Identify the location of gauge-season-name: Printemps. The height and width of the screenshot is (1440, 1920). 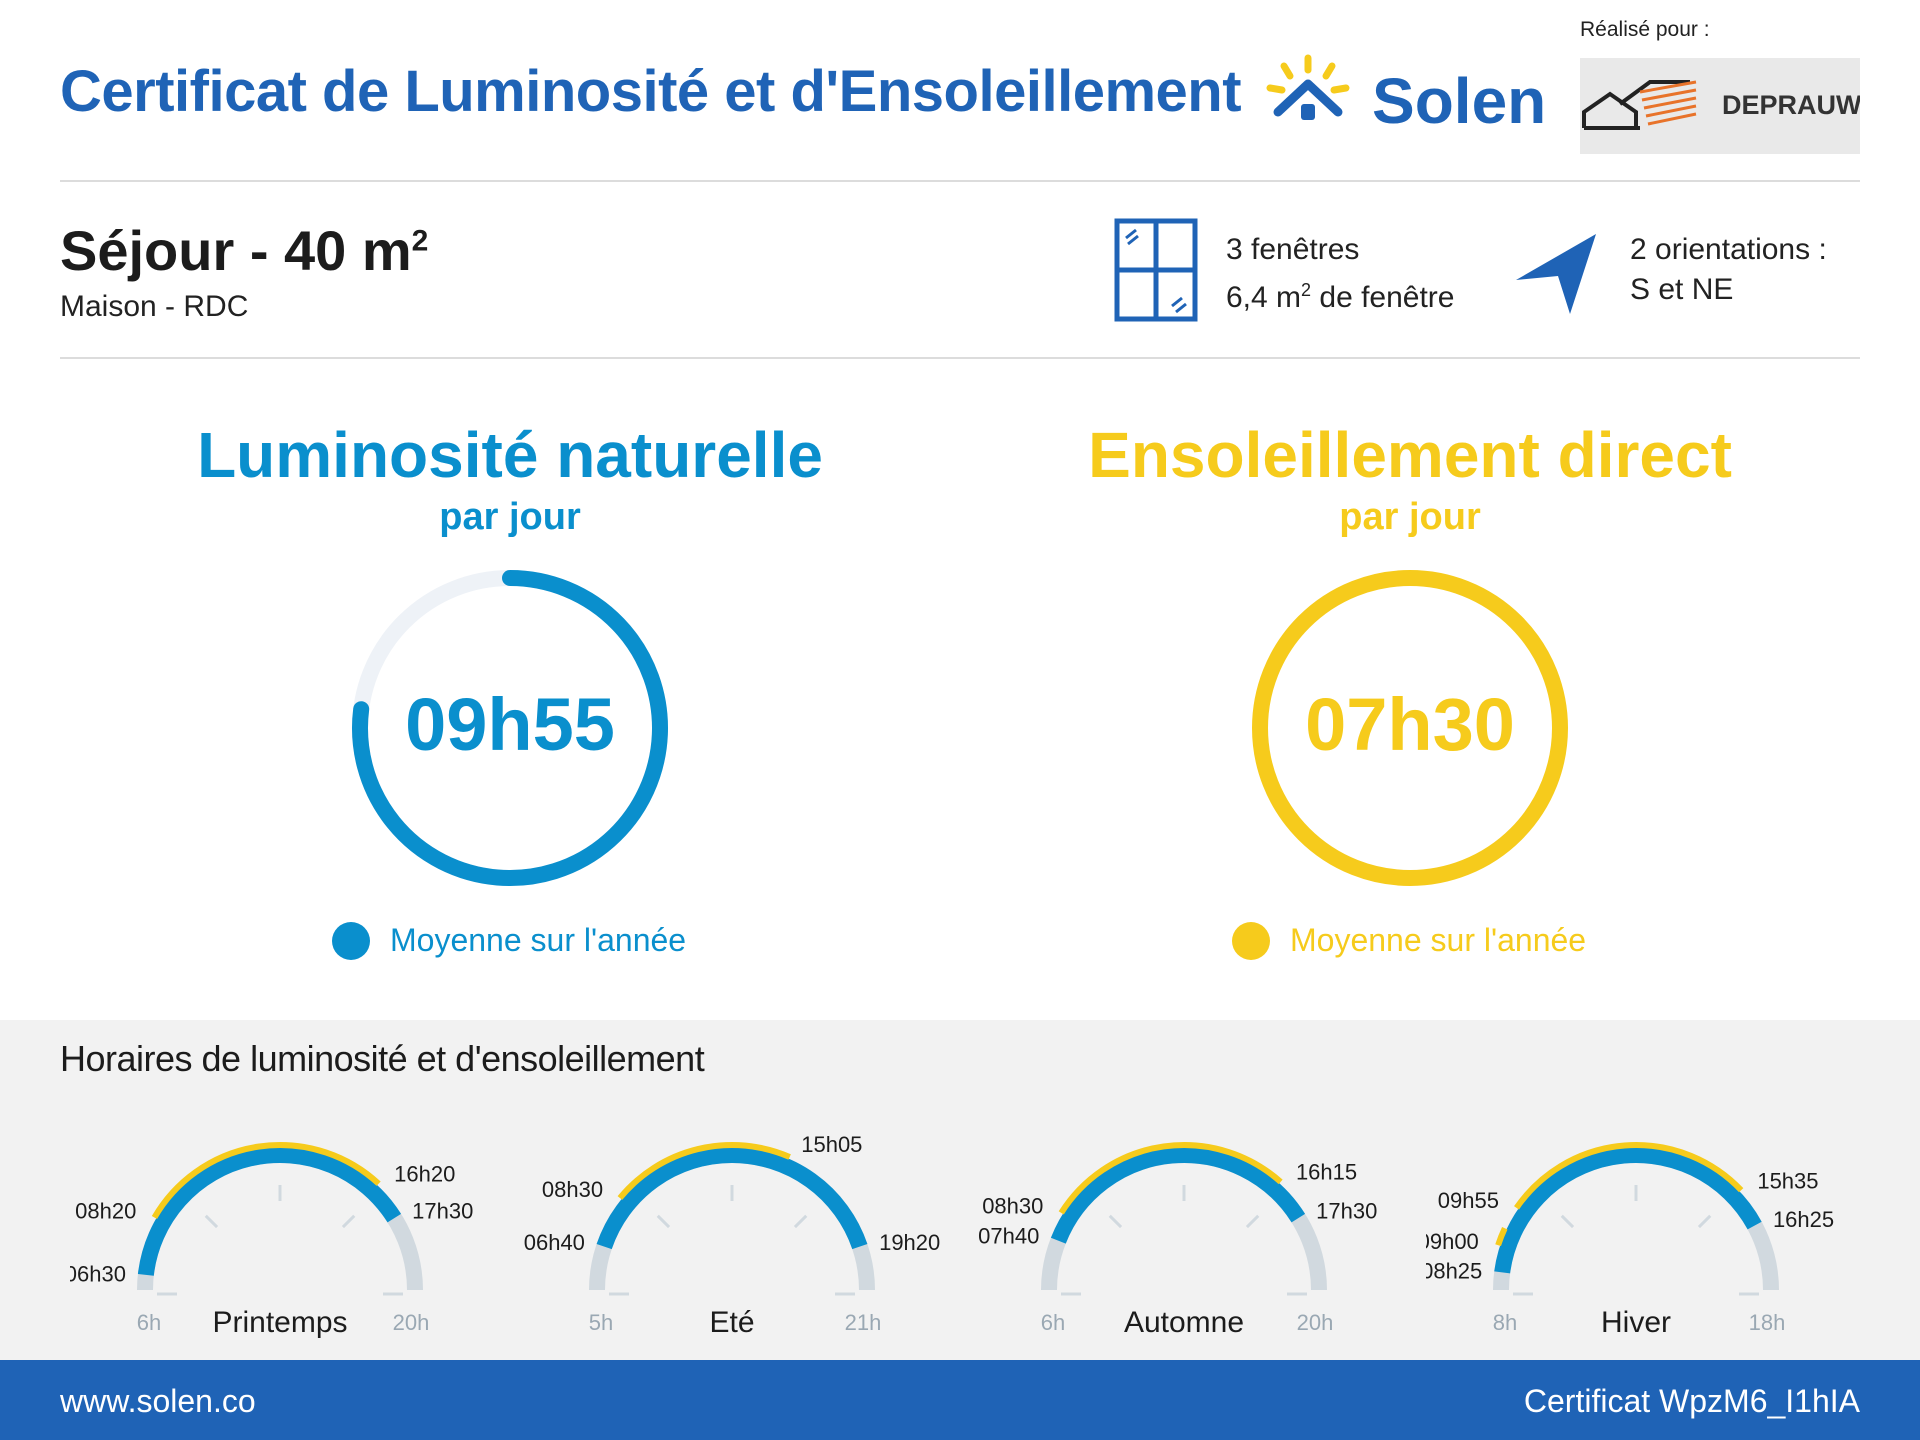
(279, 1322).